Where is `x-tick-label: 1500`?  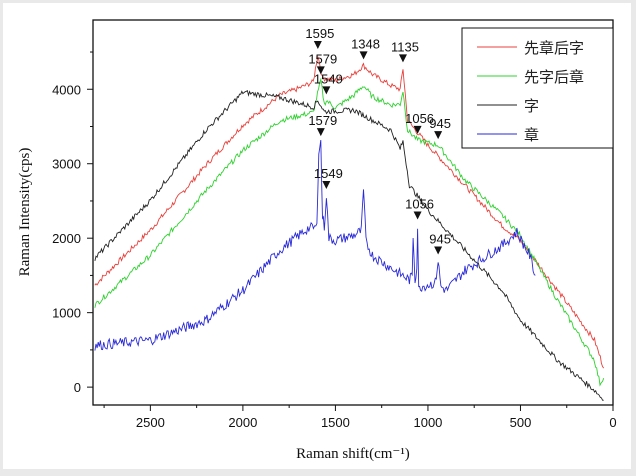
x-tick-label: 1500 is located at coordinates (335, 422).